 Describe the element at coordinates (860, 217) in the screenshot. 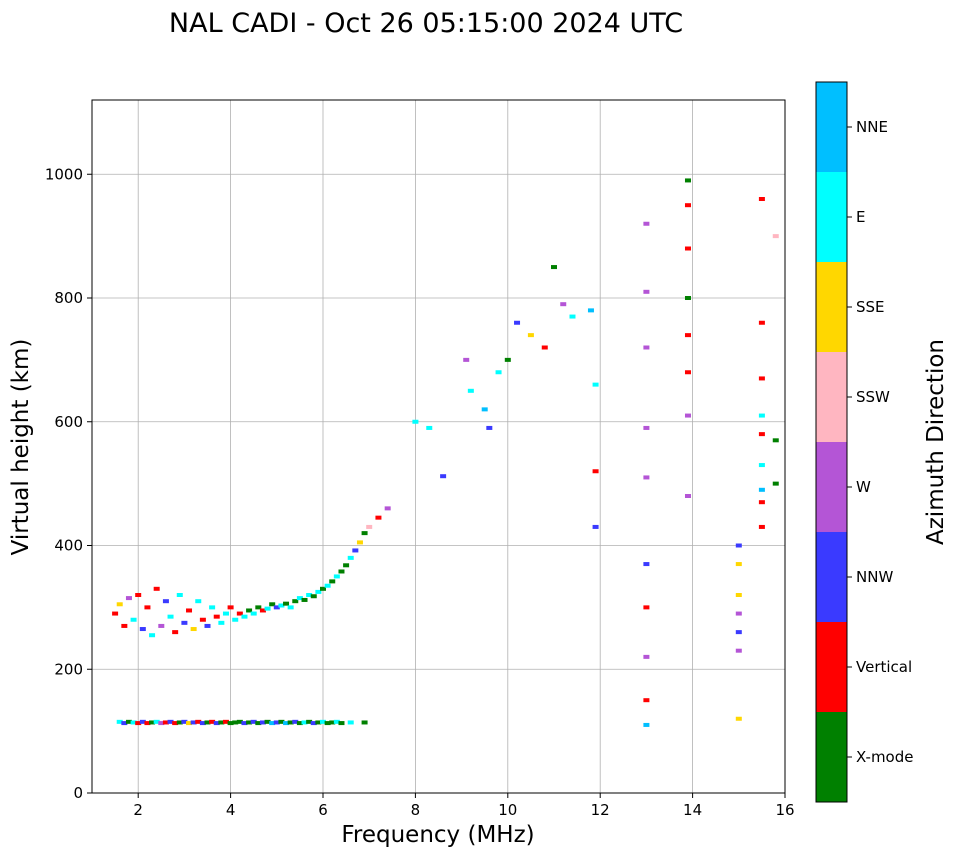

I see `colorbar-tick-label: E` at that location.